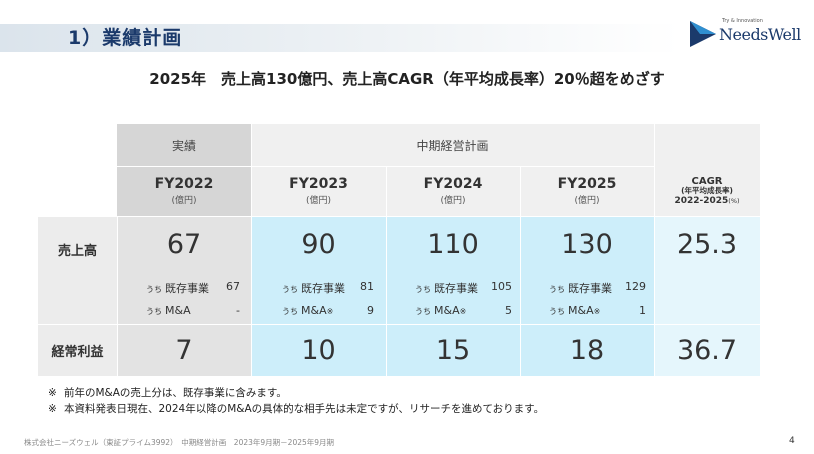  Describe the element at coordinates (77, 251) in the screenshot. I see `sales-label: 売上高` at that location.